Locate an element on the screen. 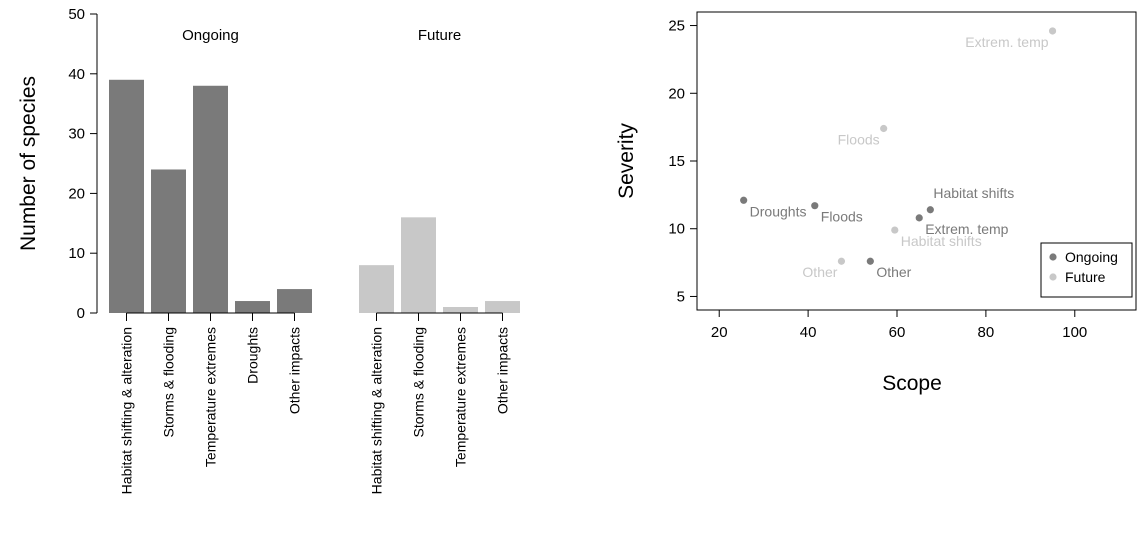 The width and height of the screenshot is (1137, 548). scatter-legend: Ongoing Future is located at coordinates (1086, 270).